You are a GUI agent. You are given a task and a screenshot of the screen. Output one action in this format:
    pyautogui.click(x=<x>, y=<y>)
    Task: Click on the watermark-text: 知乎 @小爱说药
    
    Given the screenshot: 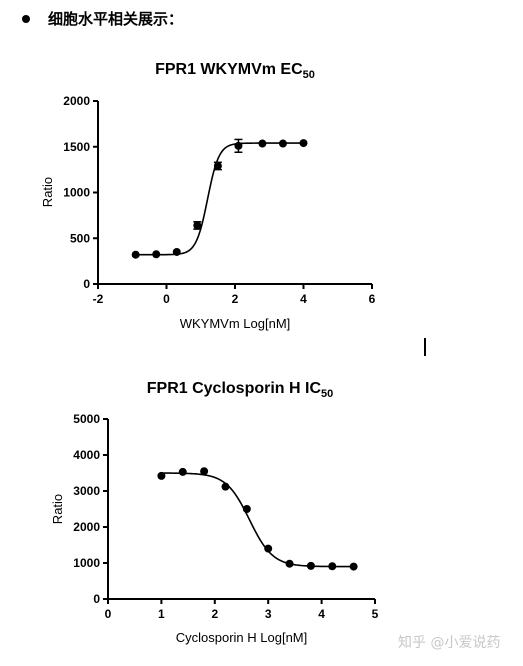 What is the action you would take?
    pyautogui.click(x=449, y=643)
    